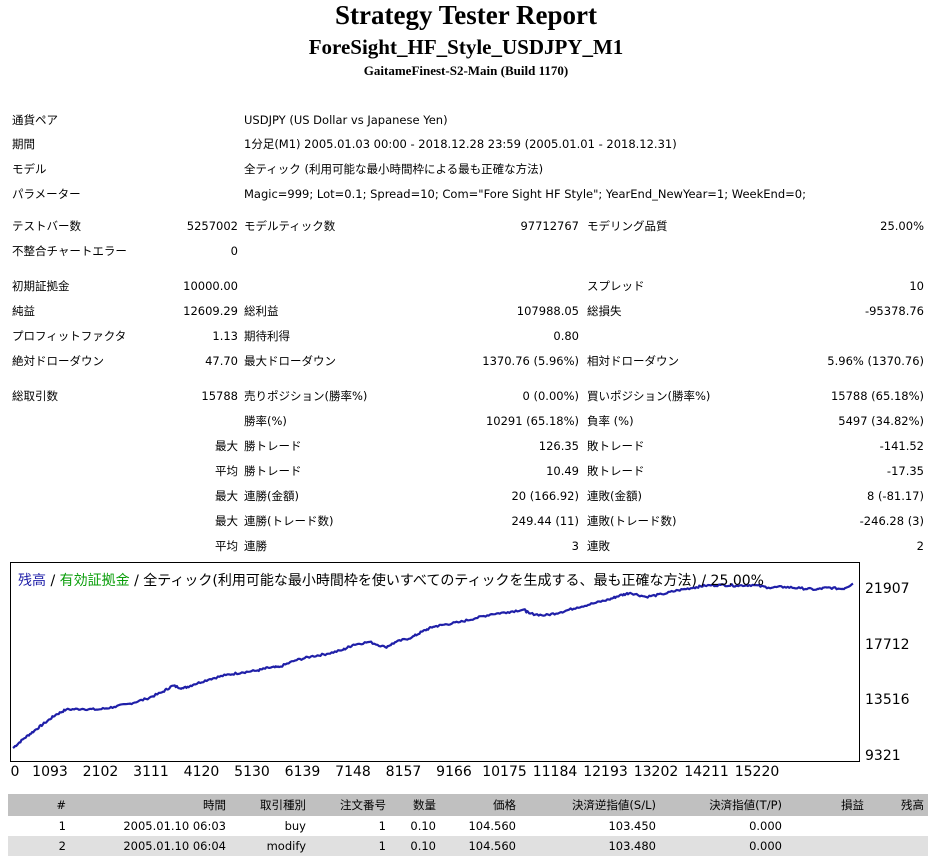 This screenshot has height=856, width=932. What do you see at coordinates (616, 446) in the screenshot?
I see `largest-loss-label: 敗トレード` at bounding box center [616, 446].